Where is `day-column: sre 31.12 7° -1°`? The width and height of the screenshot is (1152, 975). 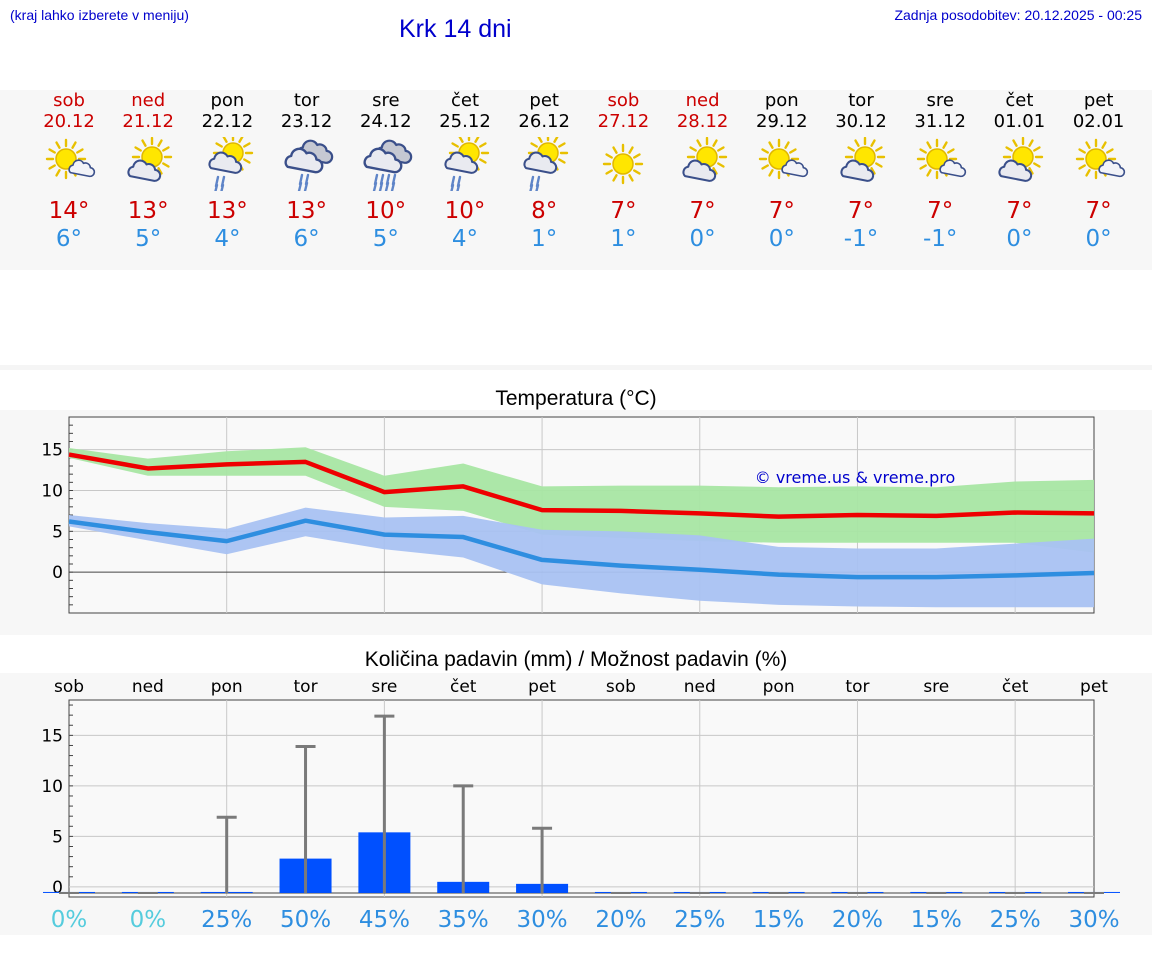 day-column: sre 31.12 7° -1° is located at coordinates (940, 171).